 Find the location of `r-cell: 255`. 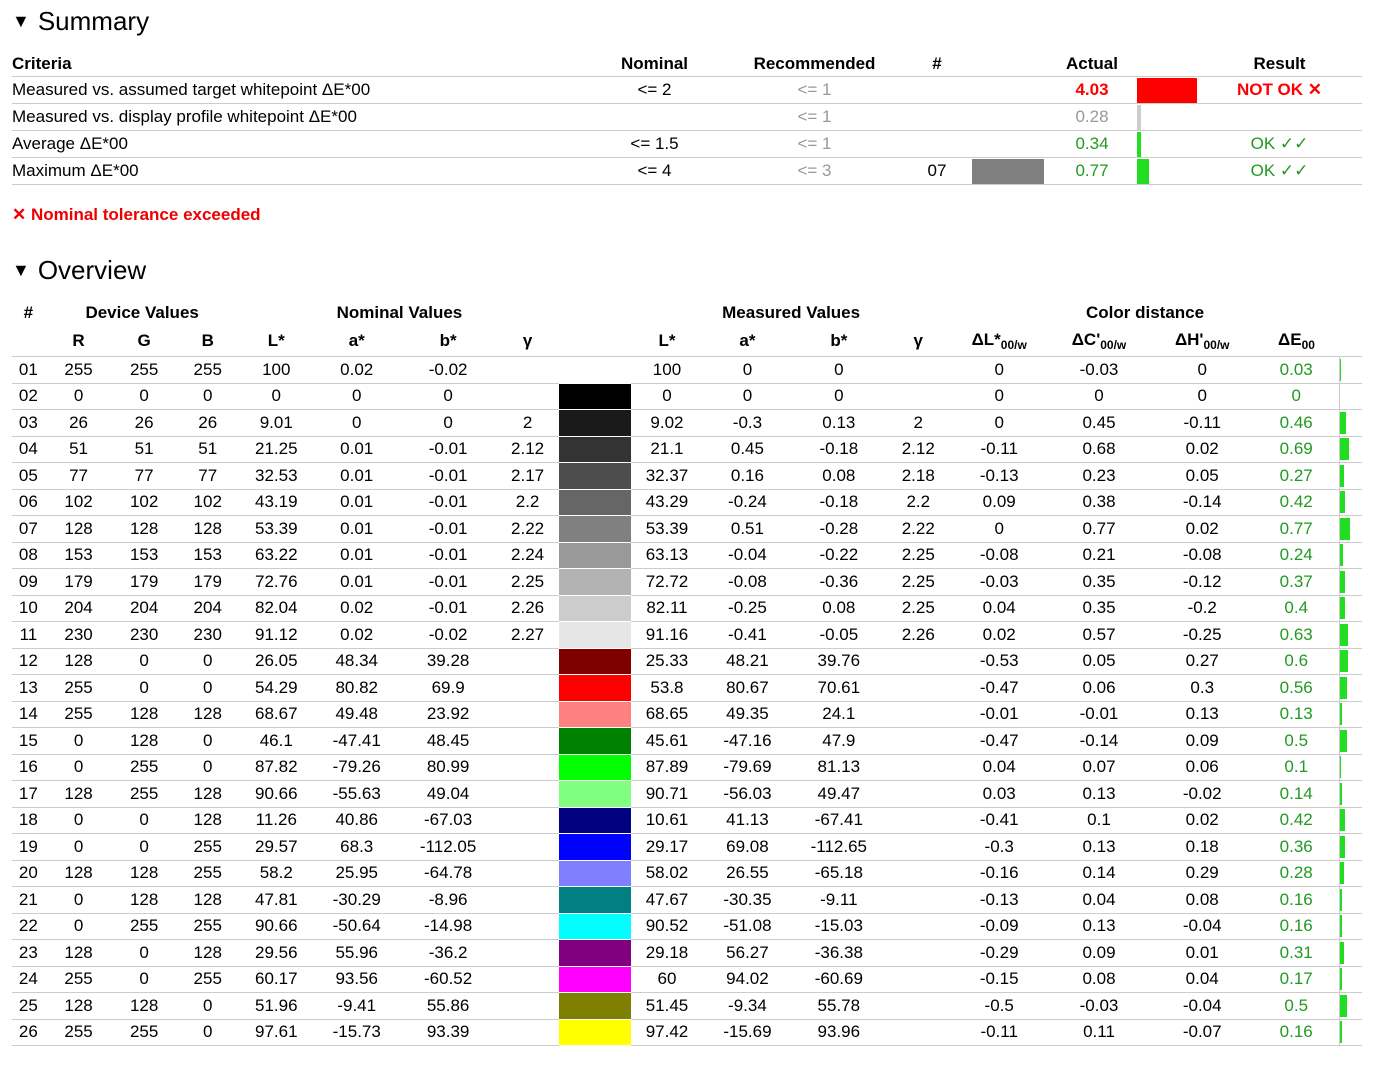

r-cell: 255 is located at coordinates (78, 714).